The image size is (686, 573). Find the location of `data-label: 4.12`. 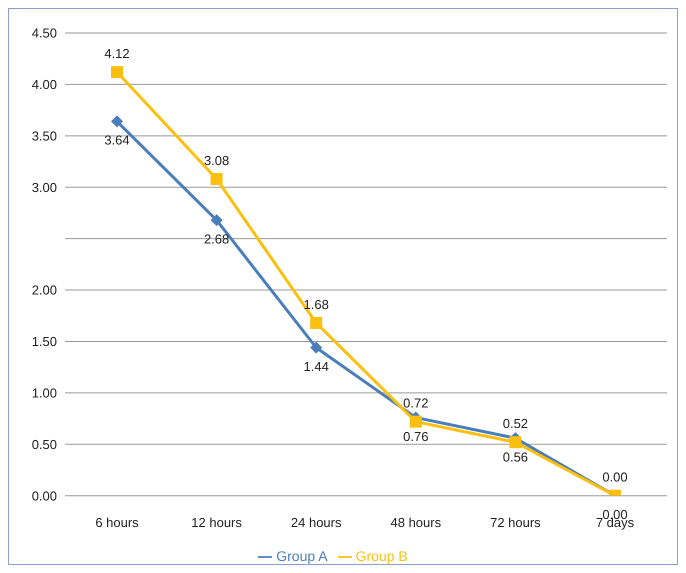

data-label: 4.12 is located at coordinates (117, 54).